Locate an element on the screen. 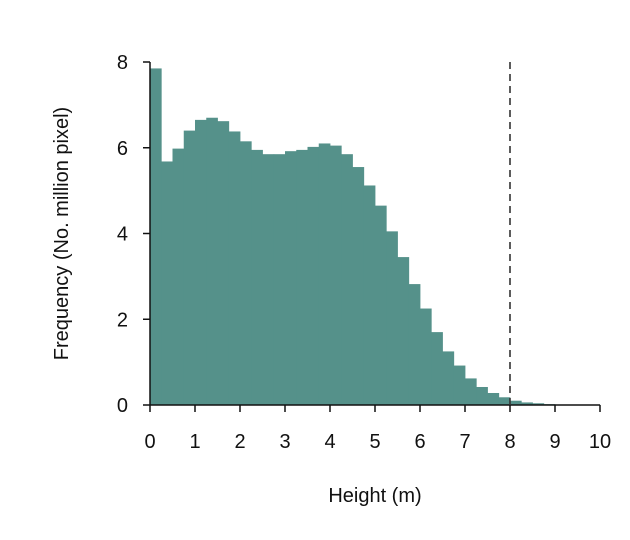 This screenshot has width=630, height=540. x-tick-label: 7 is located at coordinates (464, 442).